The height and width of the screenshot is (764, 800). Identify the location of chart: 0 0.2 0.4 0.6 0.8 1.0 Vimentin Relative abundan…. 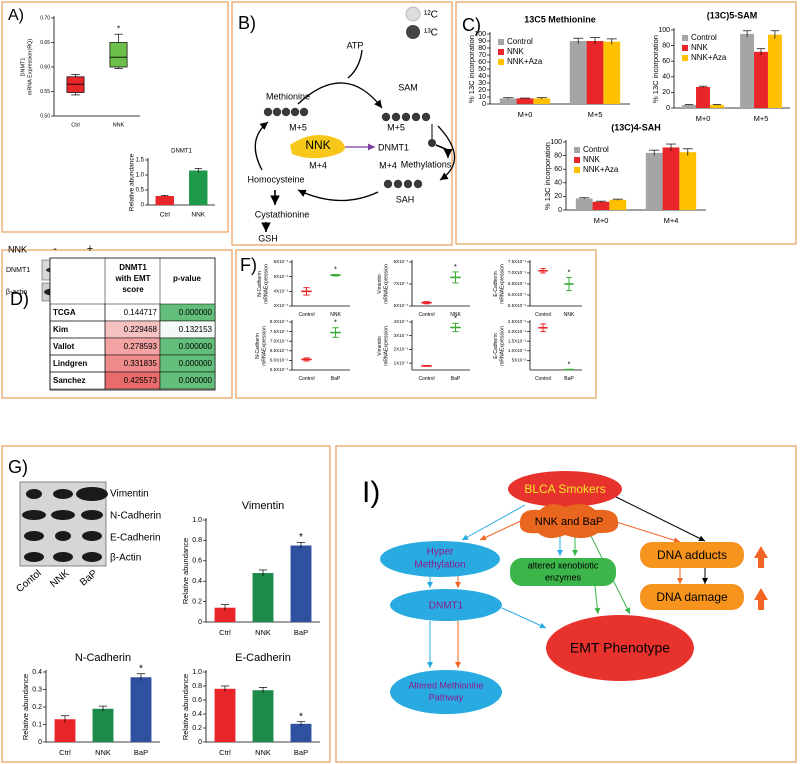
(250, 568).